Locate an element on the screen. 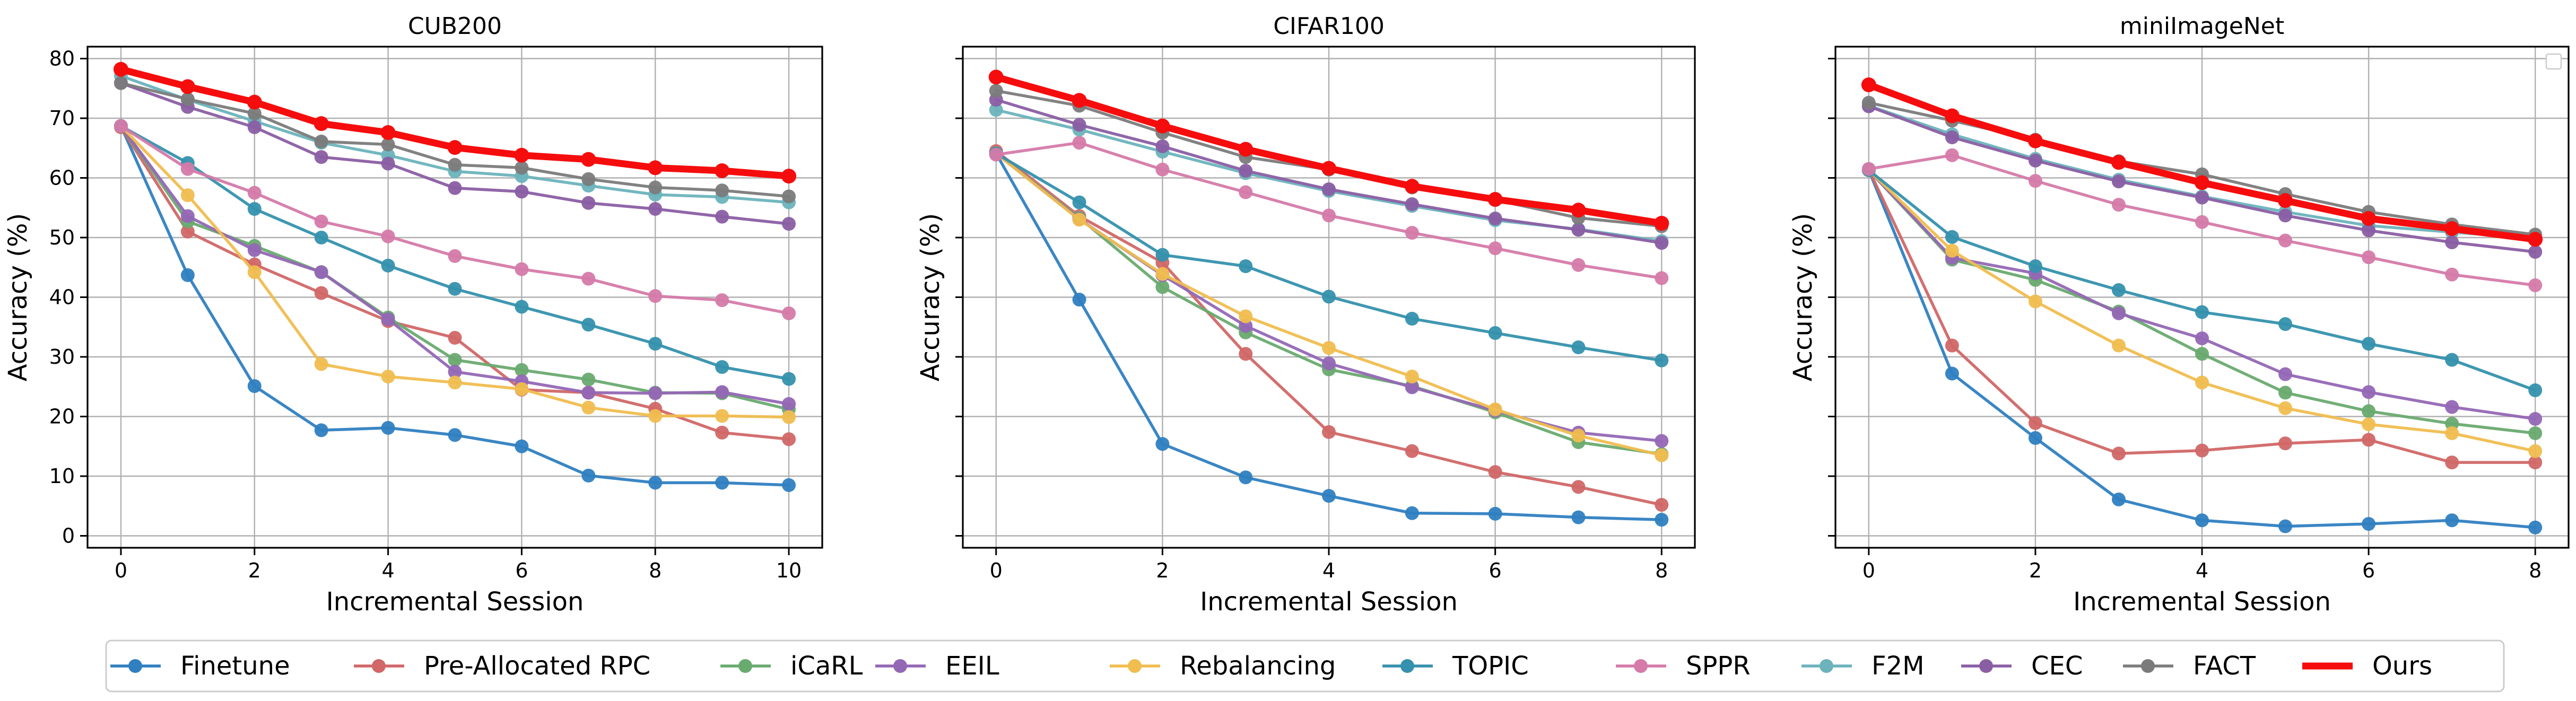 This screenshot has width=2576, height=701. legend-item-pre-allocated-rpc: Pre-Allocated RPC is located at coordinates (502, 666).